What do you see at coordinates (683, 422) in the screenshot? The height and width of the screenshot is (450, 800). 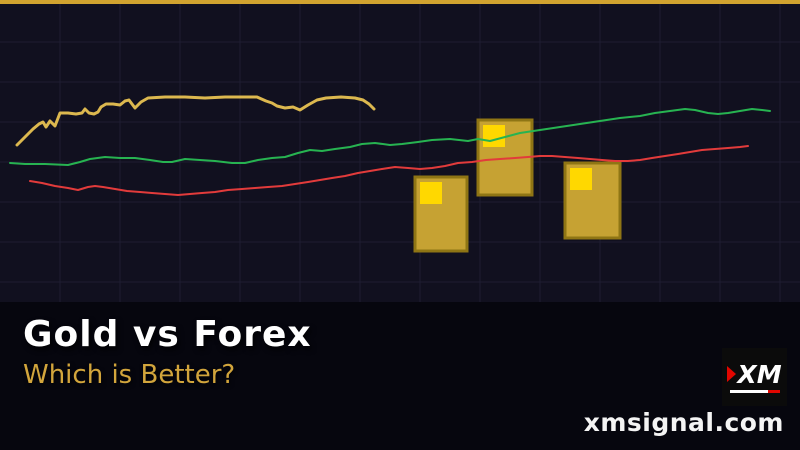 I see `website-url: xmsignal.com` at bounding box center [683, 422].